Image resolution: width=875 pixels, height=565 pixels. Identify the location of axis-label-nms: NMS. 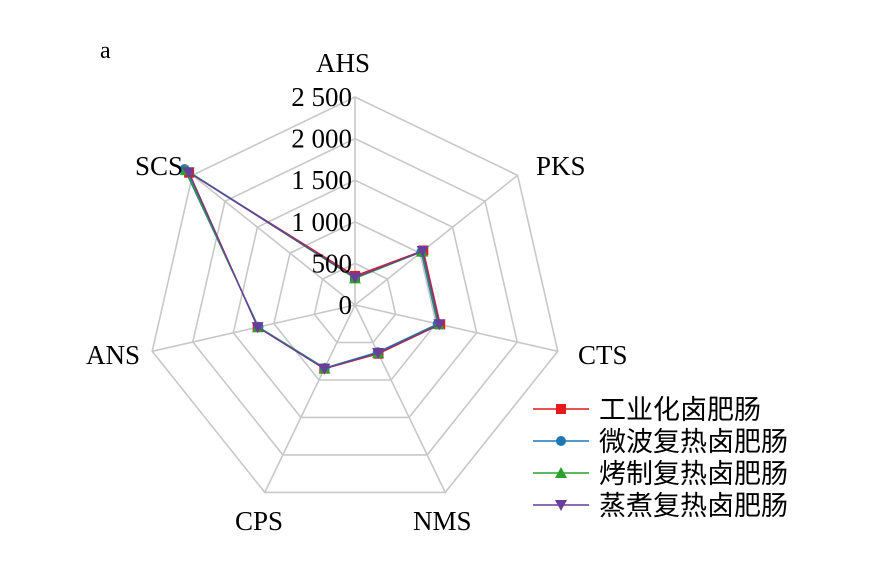
(442, 521).